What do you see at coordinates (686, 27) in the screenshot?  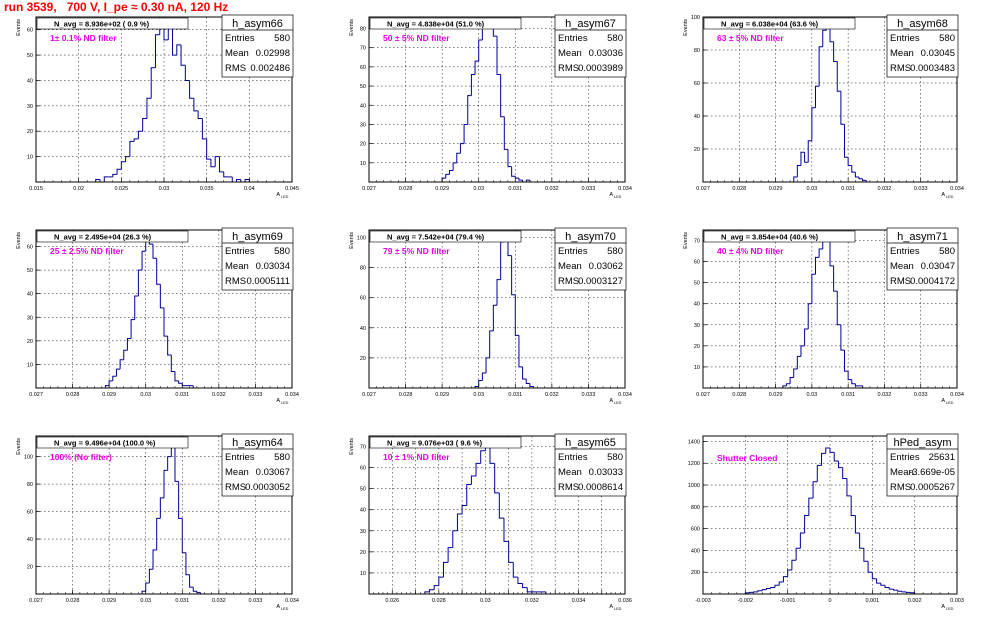 I see `y-axis-title: Events` at bounding box center [686, 27].